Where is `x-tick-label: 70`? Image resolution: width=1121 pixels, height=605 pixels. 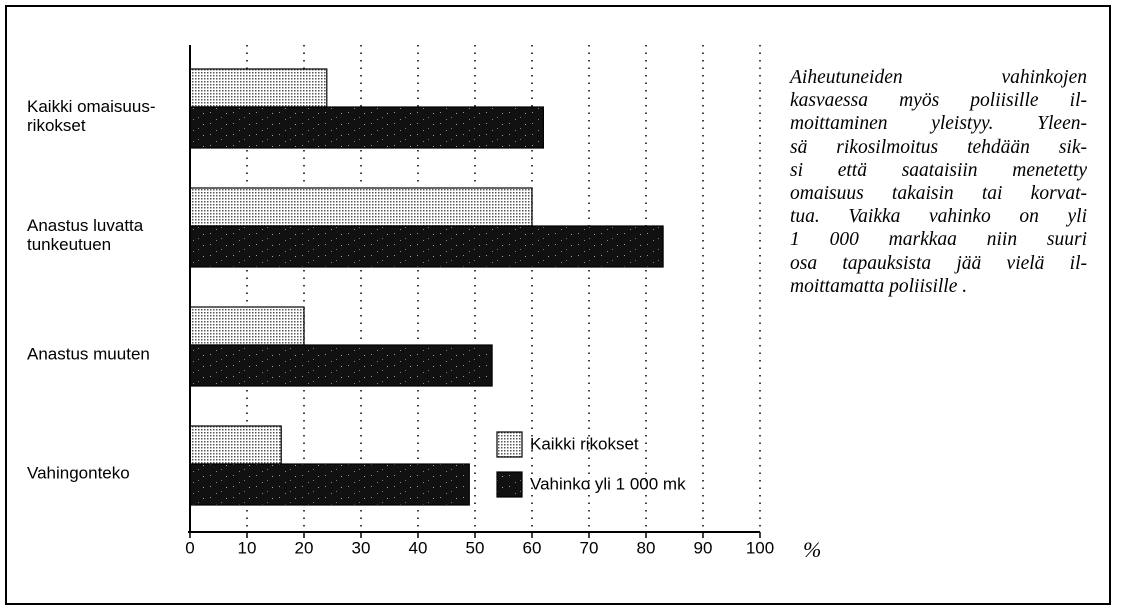
x-tick-label: 70 is located at coordinates (589, 547).